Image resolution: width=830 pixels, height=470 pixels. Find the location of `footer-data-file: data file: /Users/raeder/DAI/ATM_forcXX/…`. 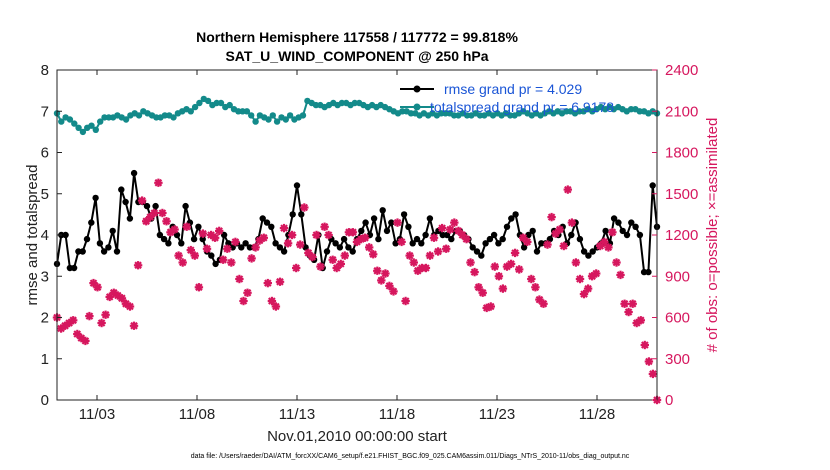

footer-data-file: data file: /Users/raeder/DAI/ATM_forcXX/… is located at coordinates (410, 456).